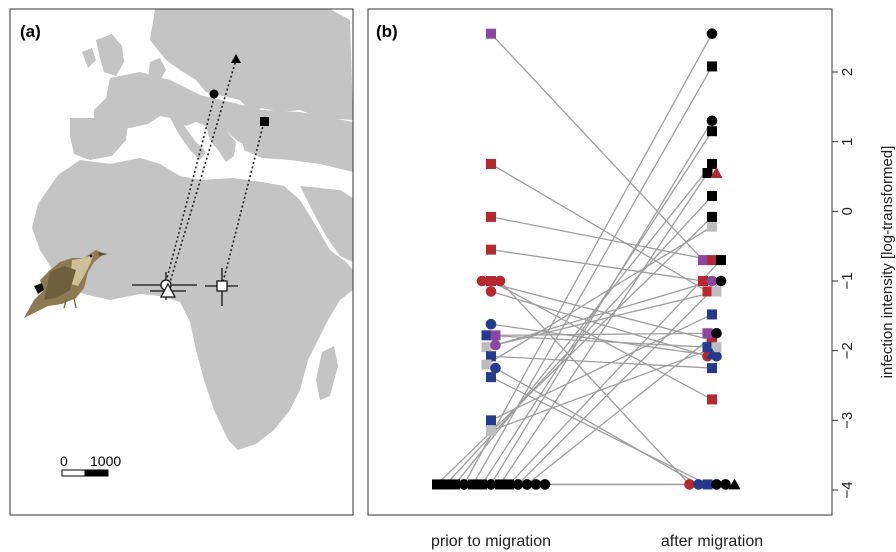 This screenshot has width=896, height=552. I want to click on track-triangle, so click(202, 174).